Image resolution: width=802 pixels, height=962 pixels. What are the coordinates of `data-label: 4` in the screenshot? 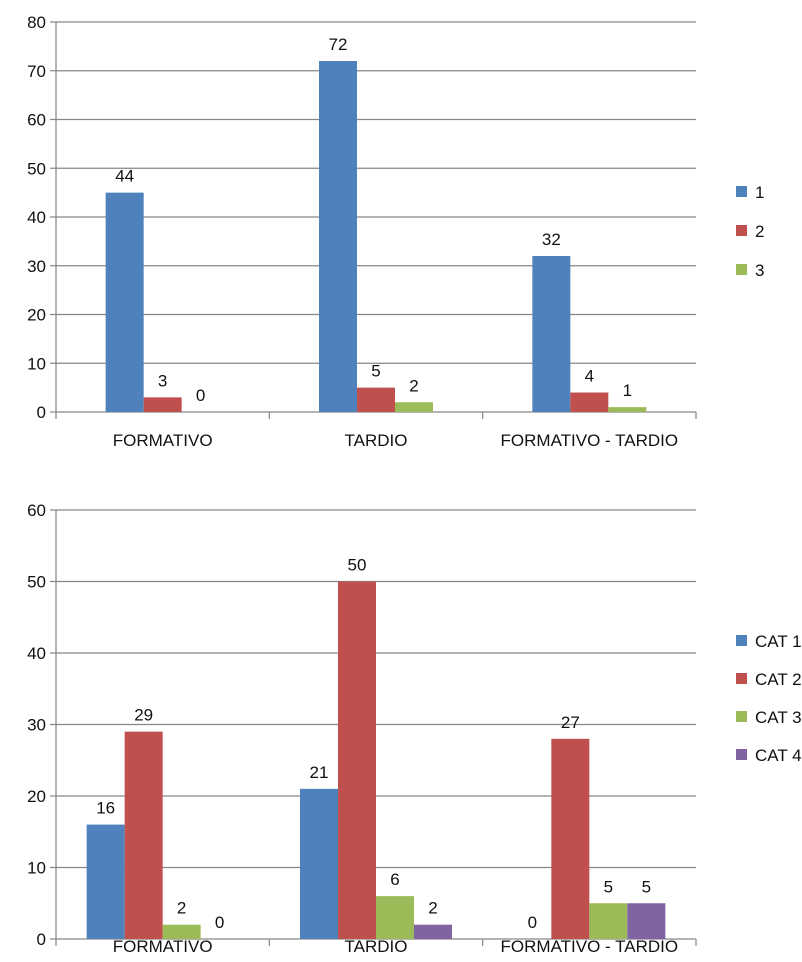 It's located at (589, 376).